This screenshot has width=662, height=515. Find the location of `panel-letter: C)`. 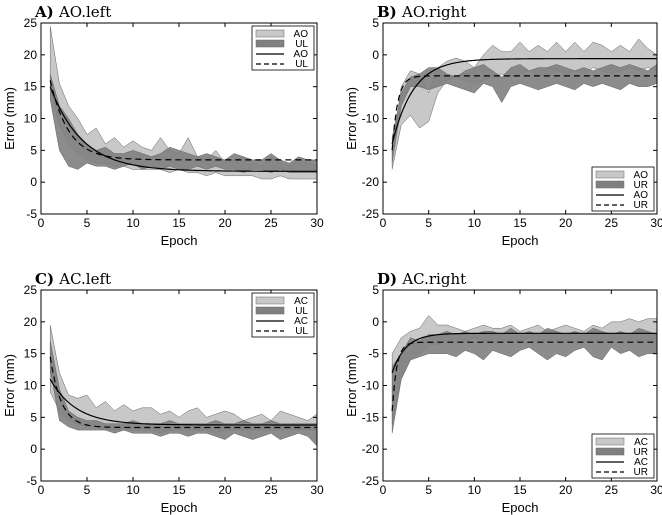

panel-letter: C) is located at coordinates (47, 279).